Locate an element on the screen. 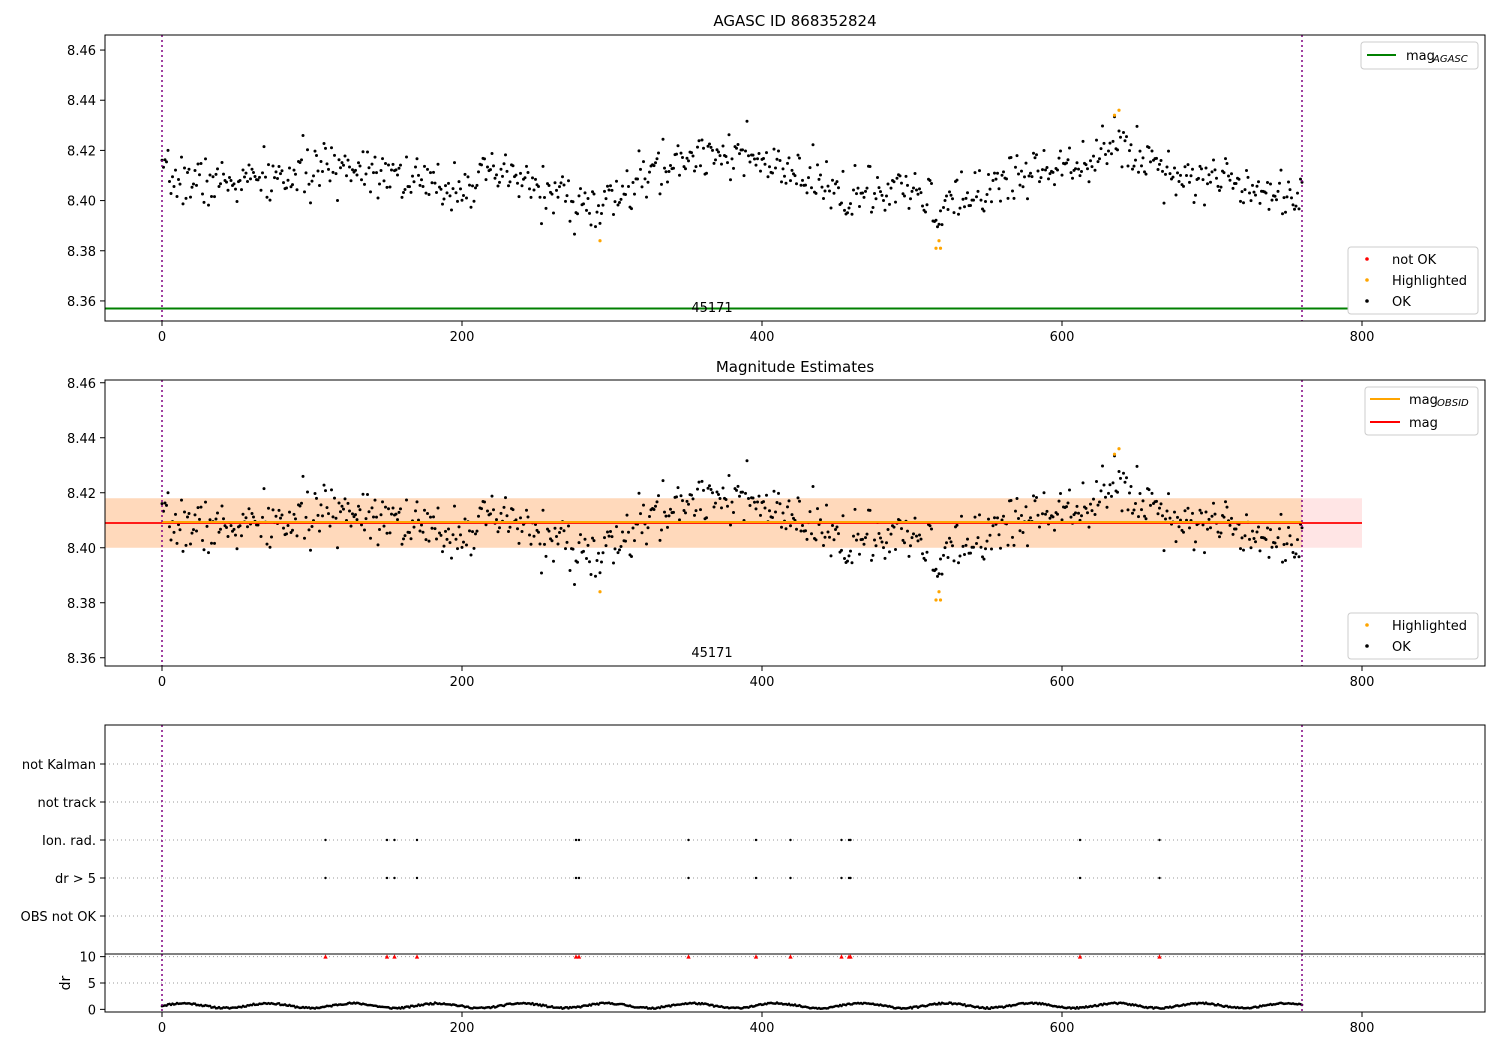  agasc-xtick-label: 200 is located at coordinates (462, 337).